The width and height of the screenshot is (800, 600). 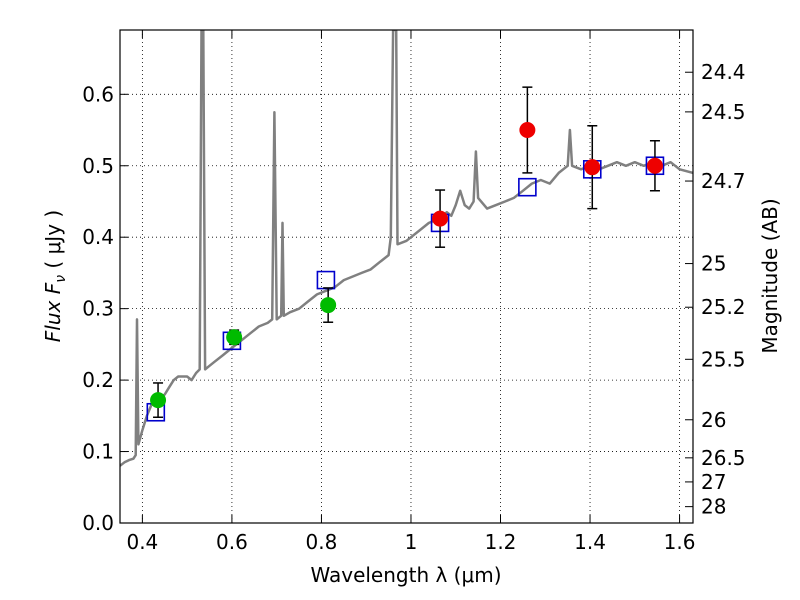 What do you see at coordinates (723, 72) in the screenshot?
I see `mag-tick-label: 24.4` at bounding box center [723, 72].